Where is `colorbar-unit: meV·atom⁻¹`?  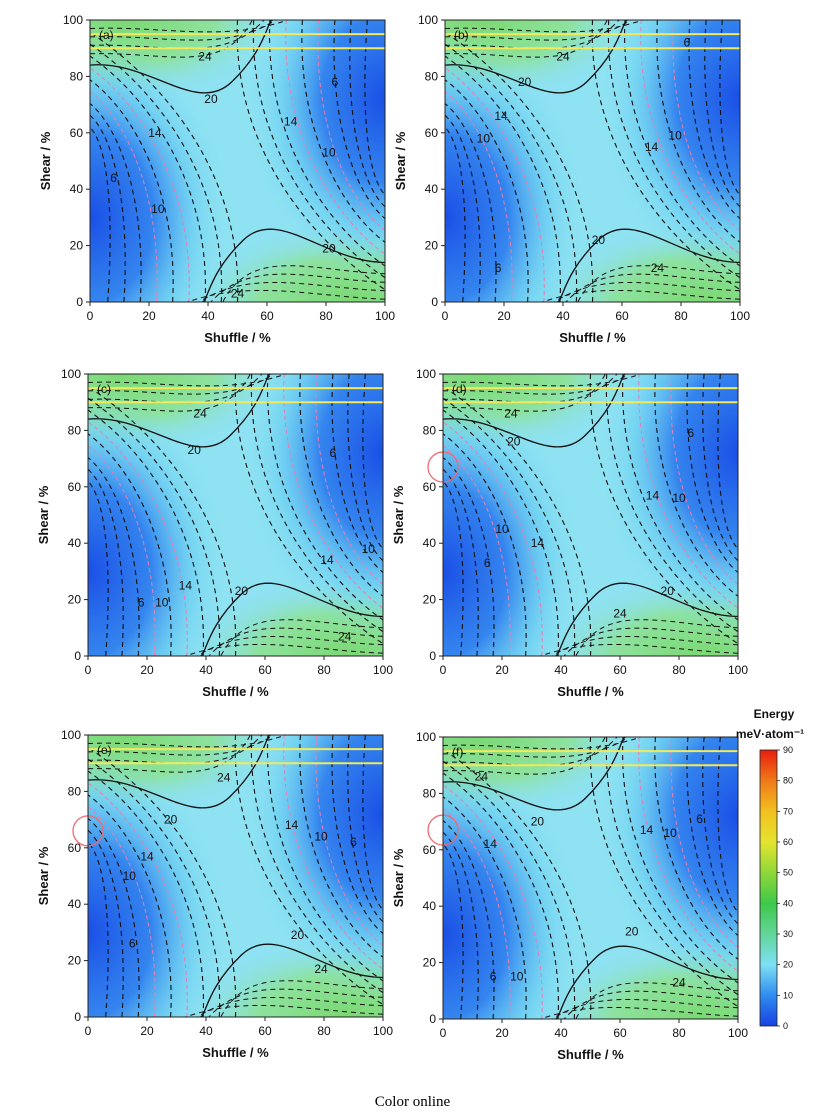
colorbar-unit: meV·atom⁻¹ is located at coordinates (770, 734).